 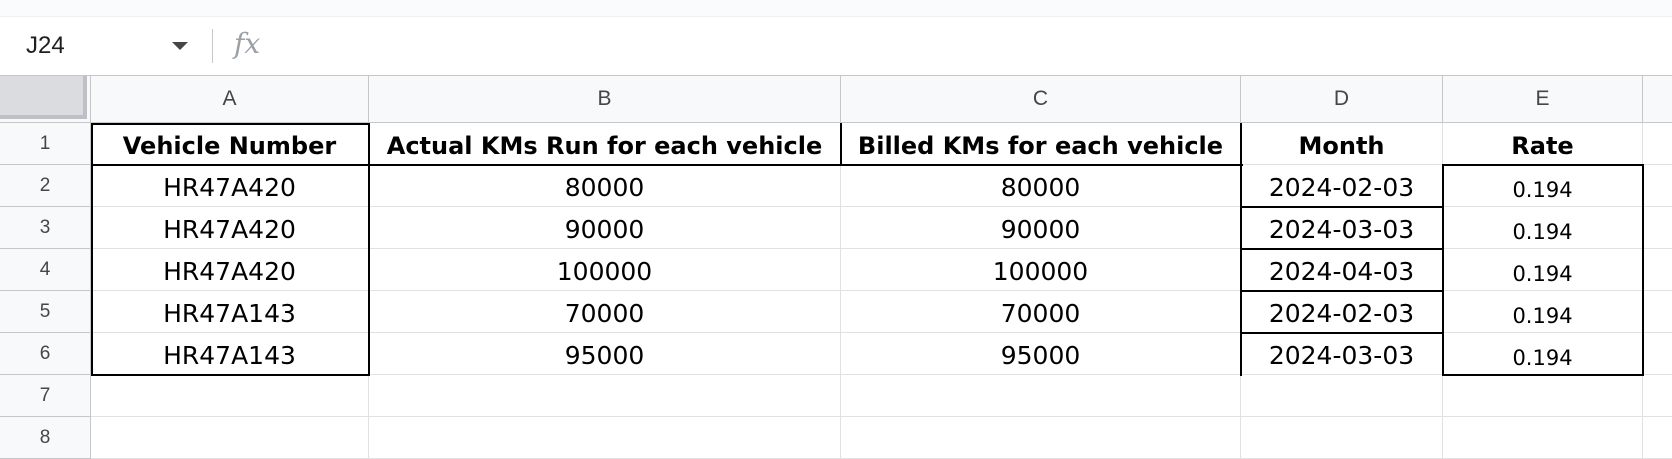 I want to click on cell-c5: 70000, so click(x=1041, y=312).